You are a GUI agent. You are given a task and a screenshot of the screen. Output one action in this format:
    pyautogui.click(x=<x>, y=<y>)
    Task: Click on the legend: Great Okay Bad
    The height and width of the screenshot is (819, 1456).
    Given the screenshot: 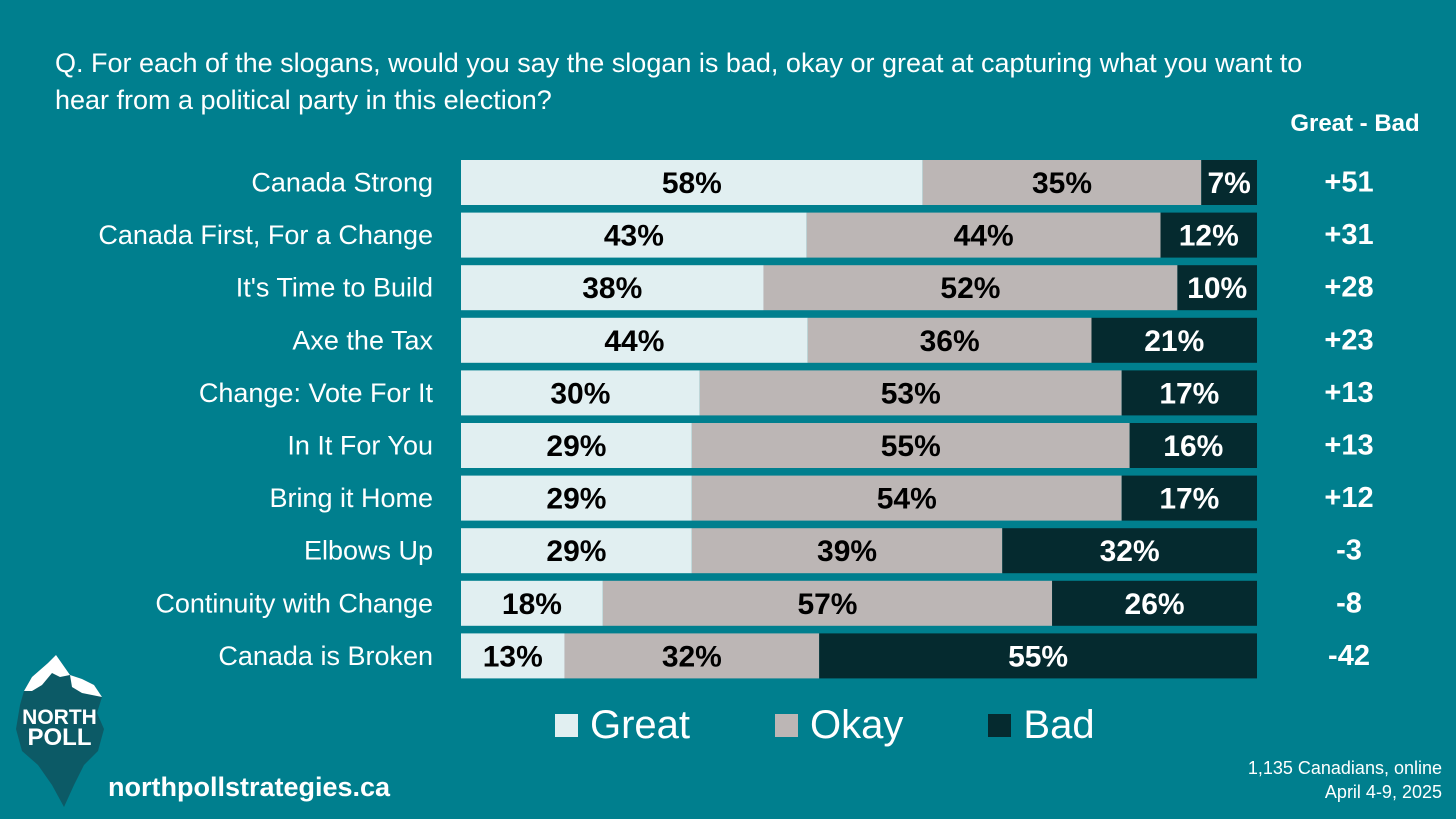 What is the action you would take?
    pyautogui.click(x=867, y=725)
    